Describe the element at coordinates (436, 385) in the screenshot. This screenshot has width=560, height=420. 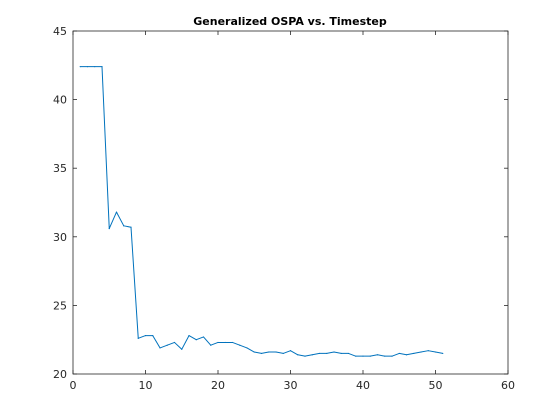
I see `x-tick-label: 50` at that location.